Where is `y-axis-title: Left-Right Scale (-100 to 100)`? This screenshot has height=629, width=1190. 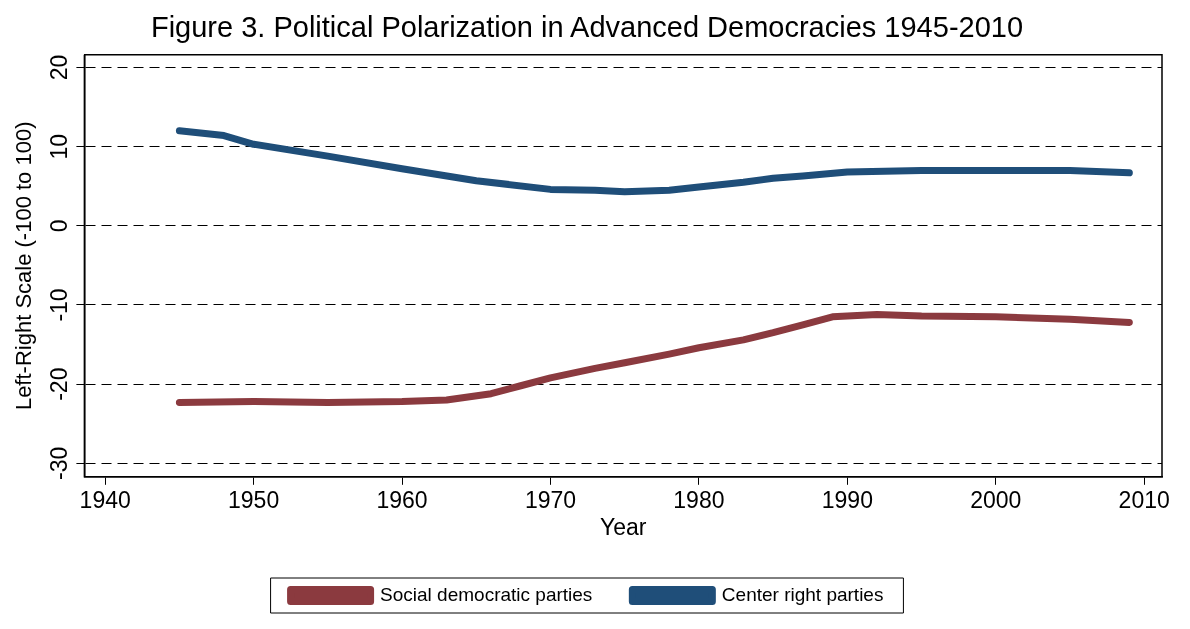
y-axis-title: Left-Right Scale (-100 to 100) is located at coordinates (24, 266).